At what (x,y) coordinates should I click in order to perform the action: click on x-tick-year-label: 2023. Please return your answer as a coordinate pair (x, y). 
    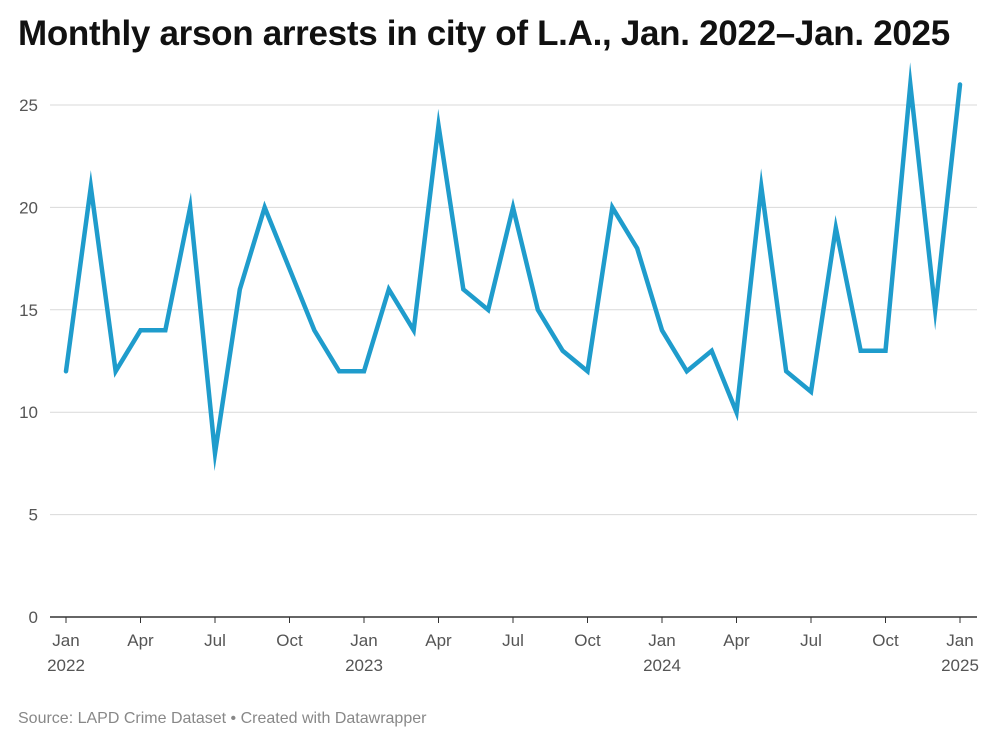
    Looking at the image, I should click on (364, 665).